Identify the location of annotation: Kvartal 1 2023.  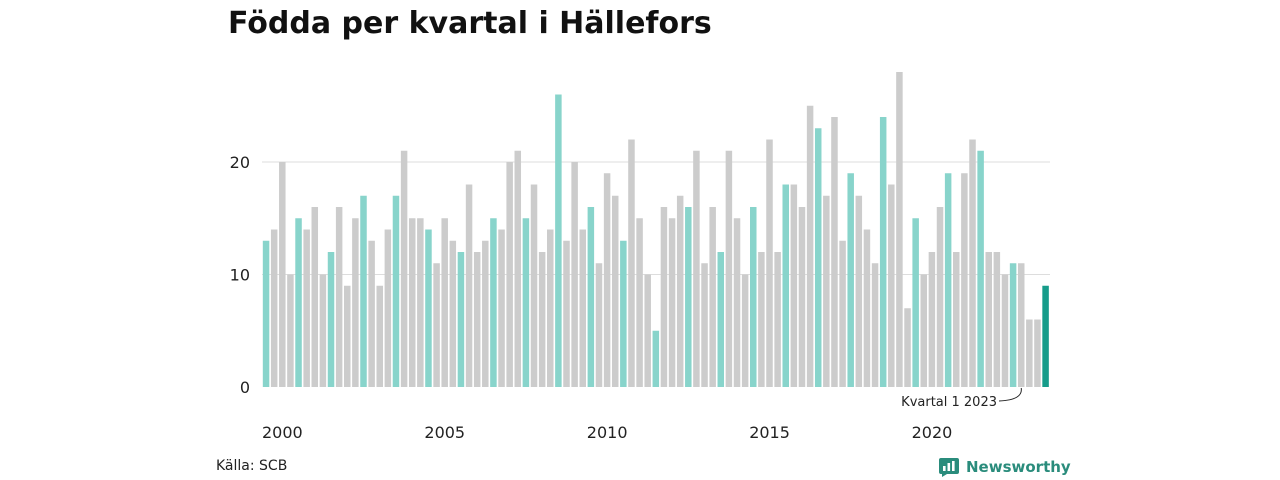
(961, 398).